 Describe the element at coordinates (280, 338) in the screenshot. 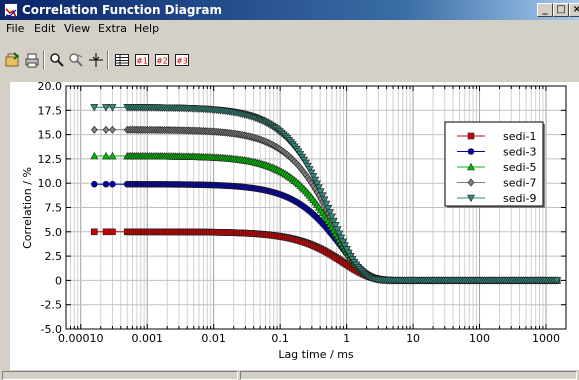

I see `x-tick-label: 0.1` at that location.